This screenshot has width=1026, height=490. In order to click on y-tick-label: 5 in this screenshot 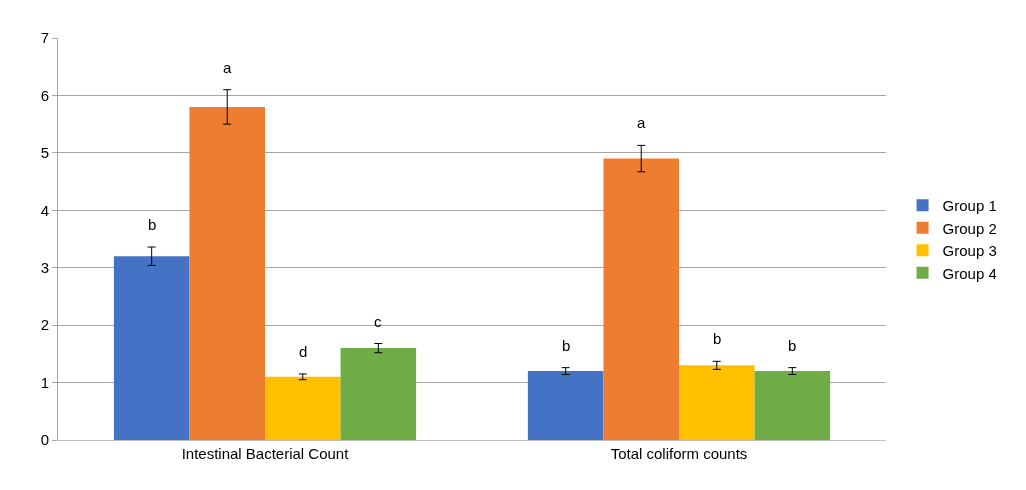, I will do `click(44, 153)`.